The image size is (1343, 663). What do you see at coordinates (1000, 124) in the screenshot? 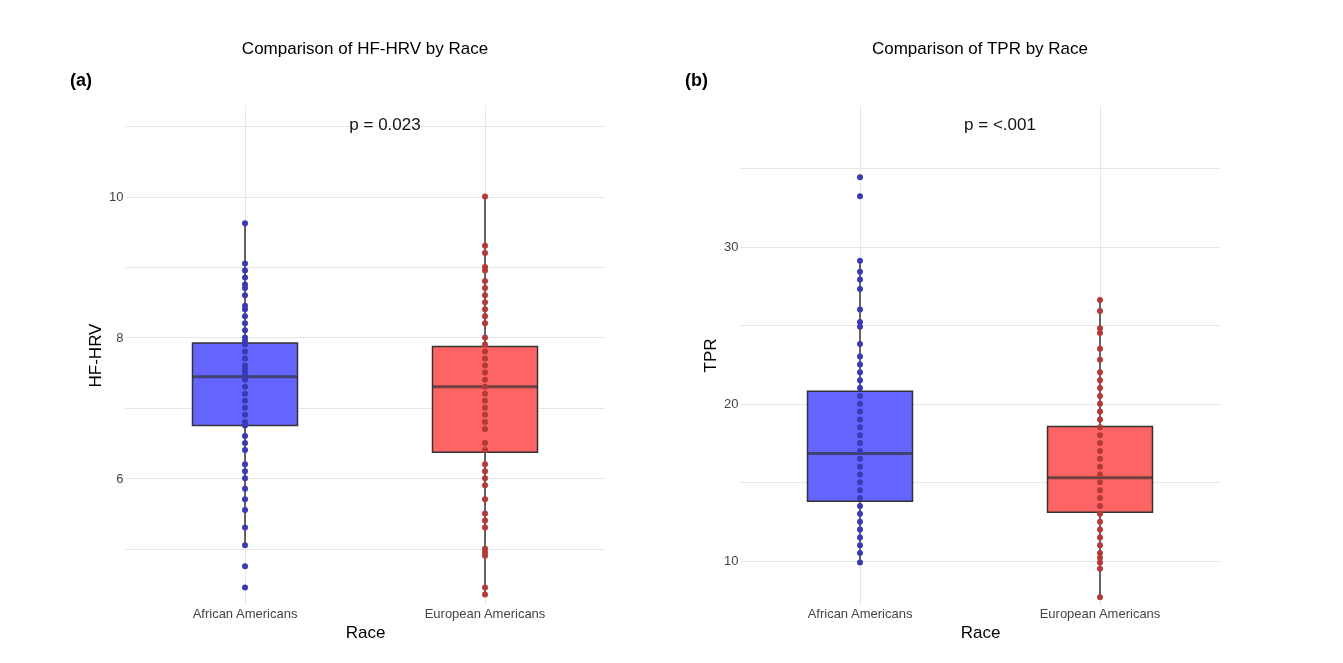
I see `annotation: p = <.001` at bounding box center [1000, 124].